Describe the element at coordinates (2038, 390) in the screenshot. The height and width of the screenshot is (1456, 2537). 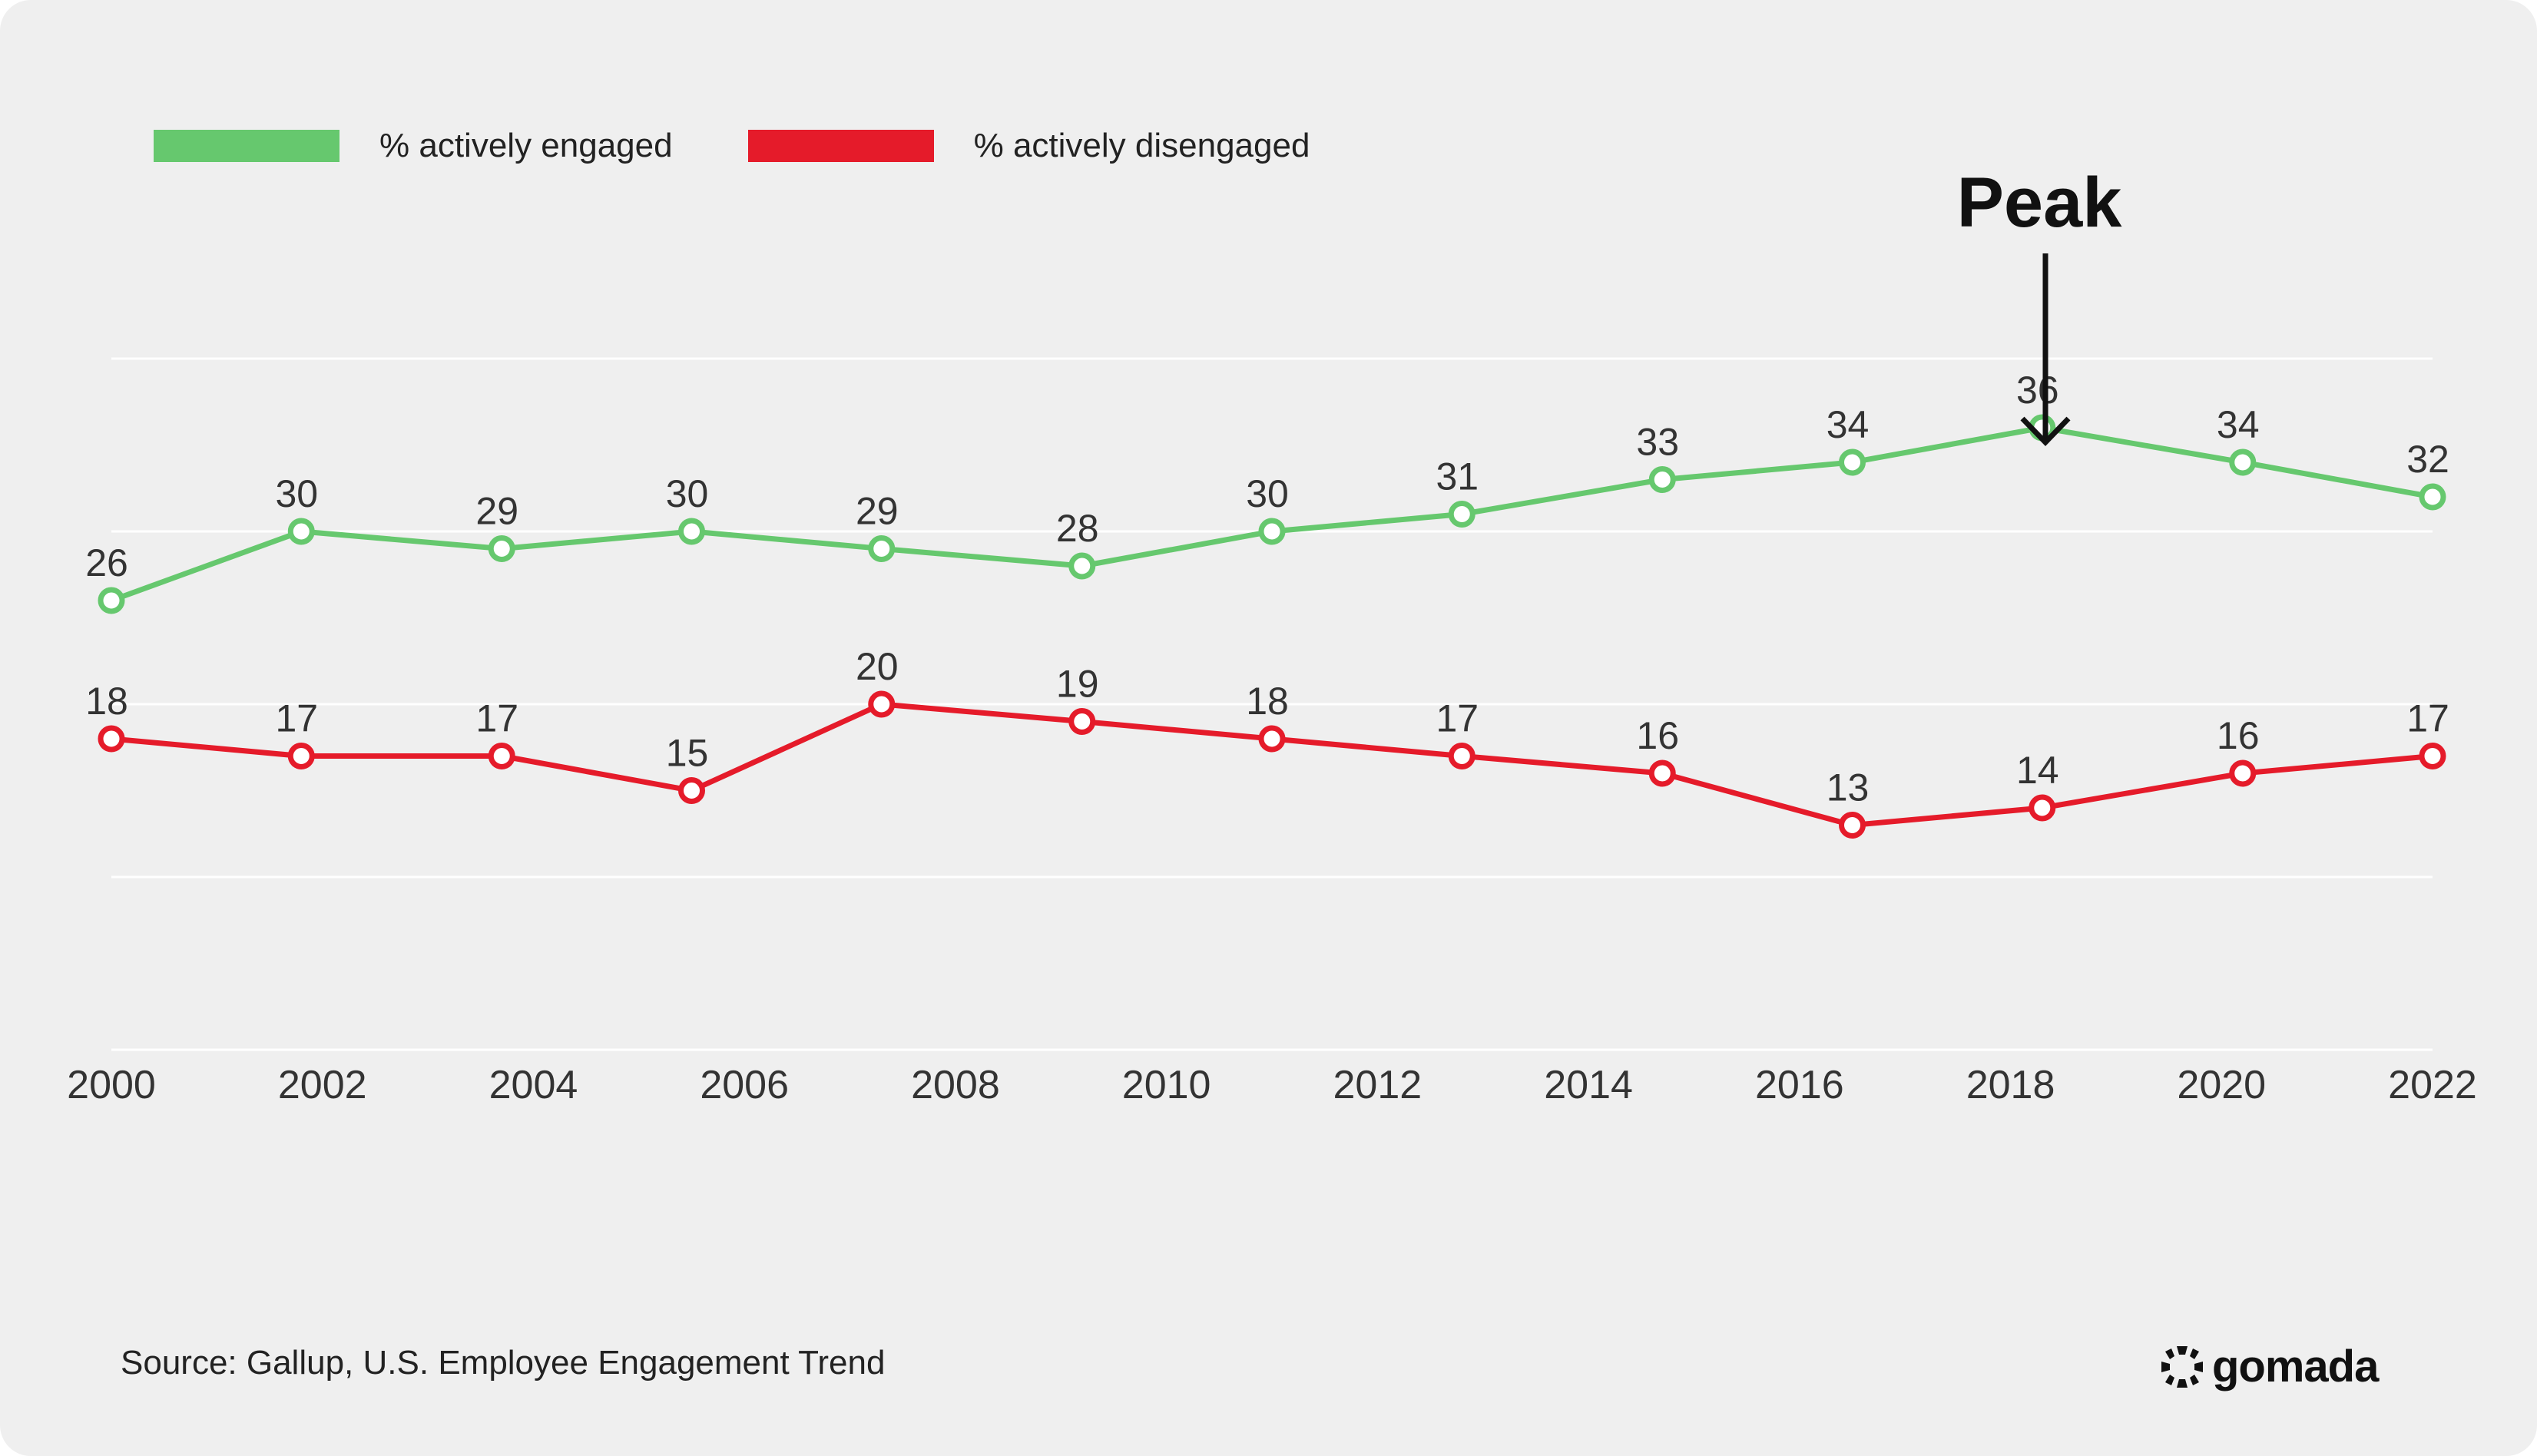
I see `value-label-engaged-10: 36` at that location.